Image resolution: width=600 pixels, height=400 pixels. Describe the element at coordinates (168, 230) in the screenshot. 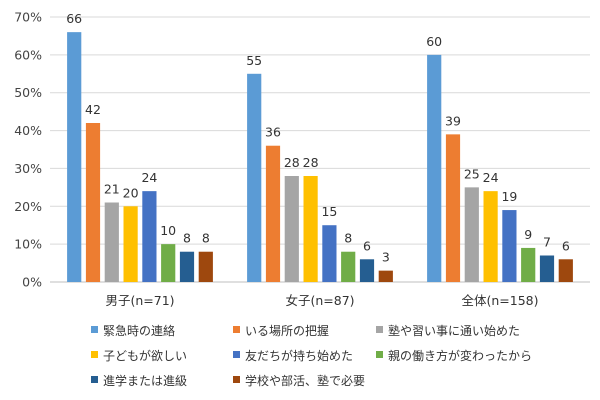

I see `data-label: 10` at that location.